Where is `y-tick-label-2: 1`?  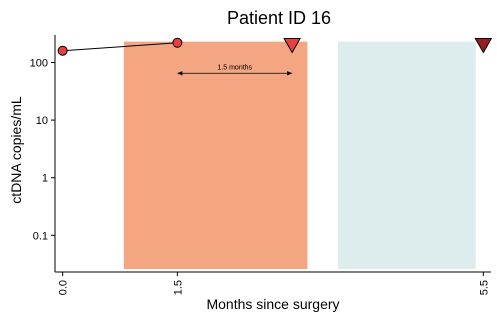 y-tick-label-2: 1 is located at coordinates (45, 179).